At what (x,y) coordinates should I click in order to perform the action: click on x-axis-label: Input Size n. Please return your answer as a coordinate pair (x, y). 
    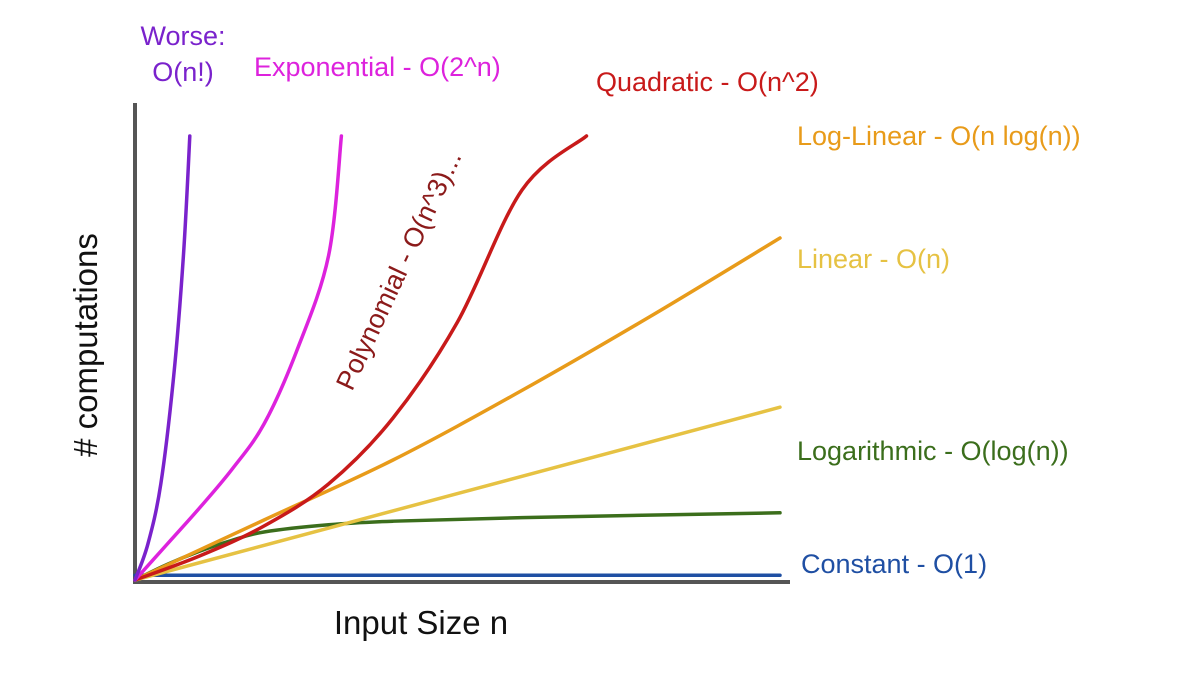
    Looking at the image, I should click on (421, 622).